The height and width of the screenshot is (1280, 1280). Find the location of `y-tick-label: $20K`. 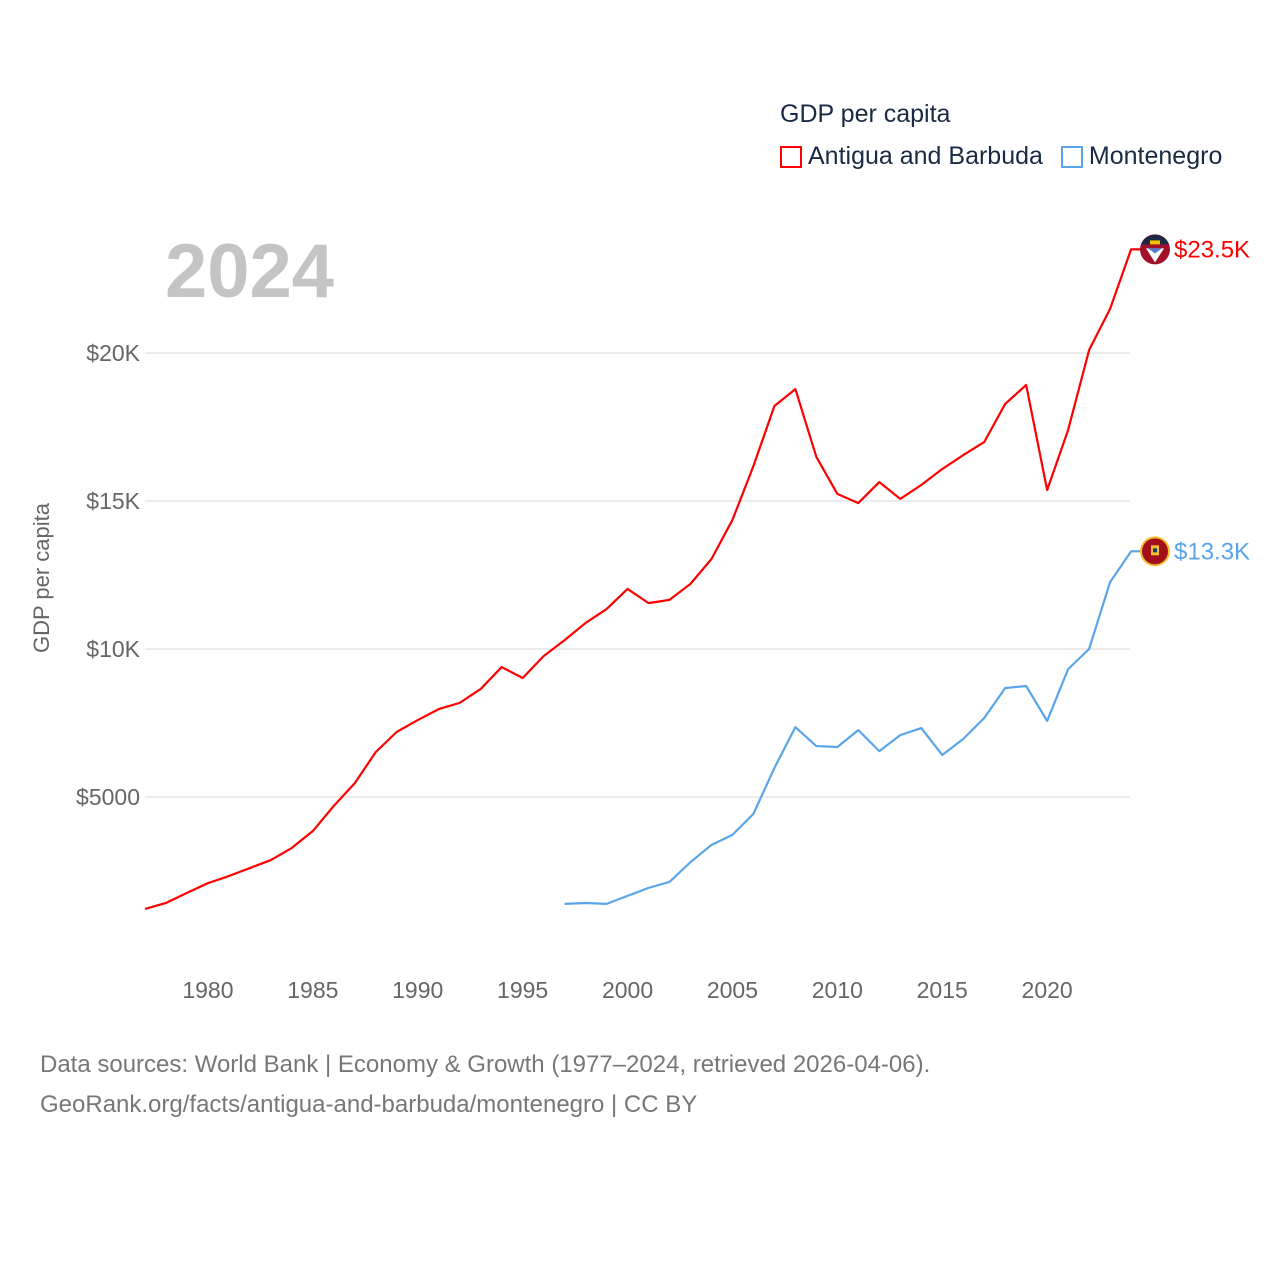

y-tick-label: $20K is located at coordinates (113, 353).